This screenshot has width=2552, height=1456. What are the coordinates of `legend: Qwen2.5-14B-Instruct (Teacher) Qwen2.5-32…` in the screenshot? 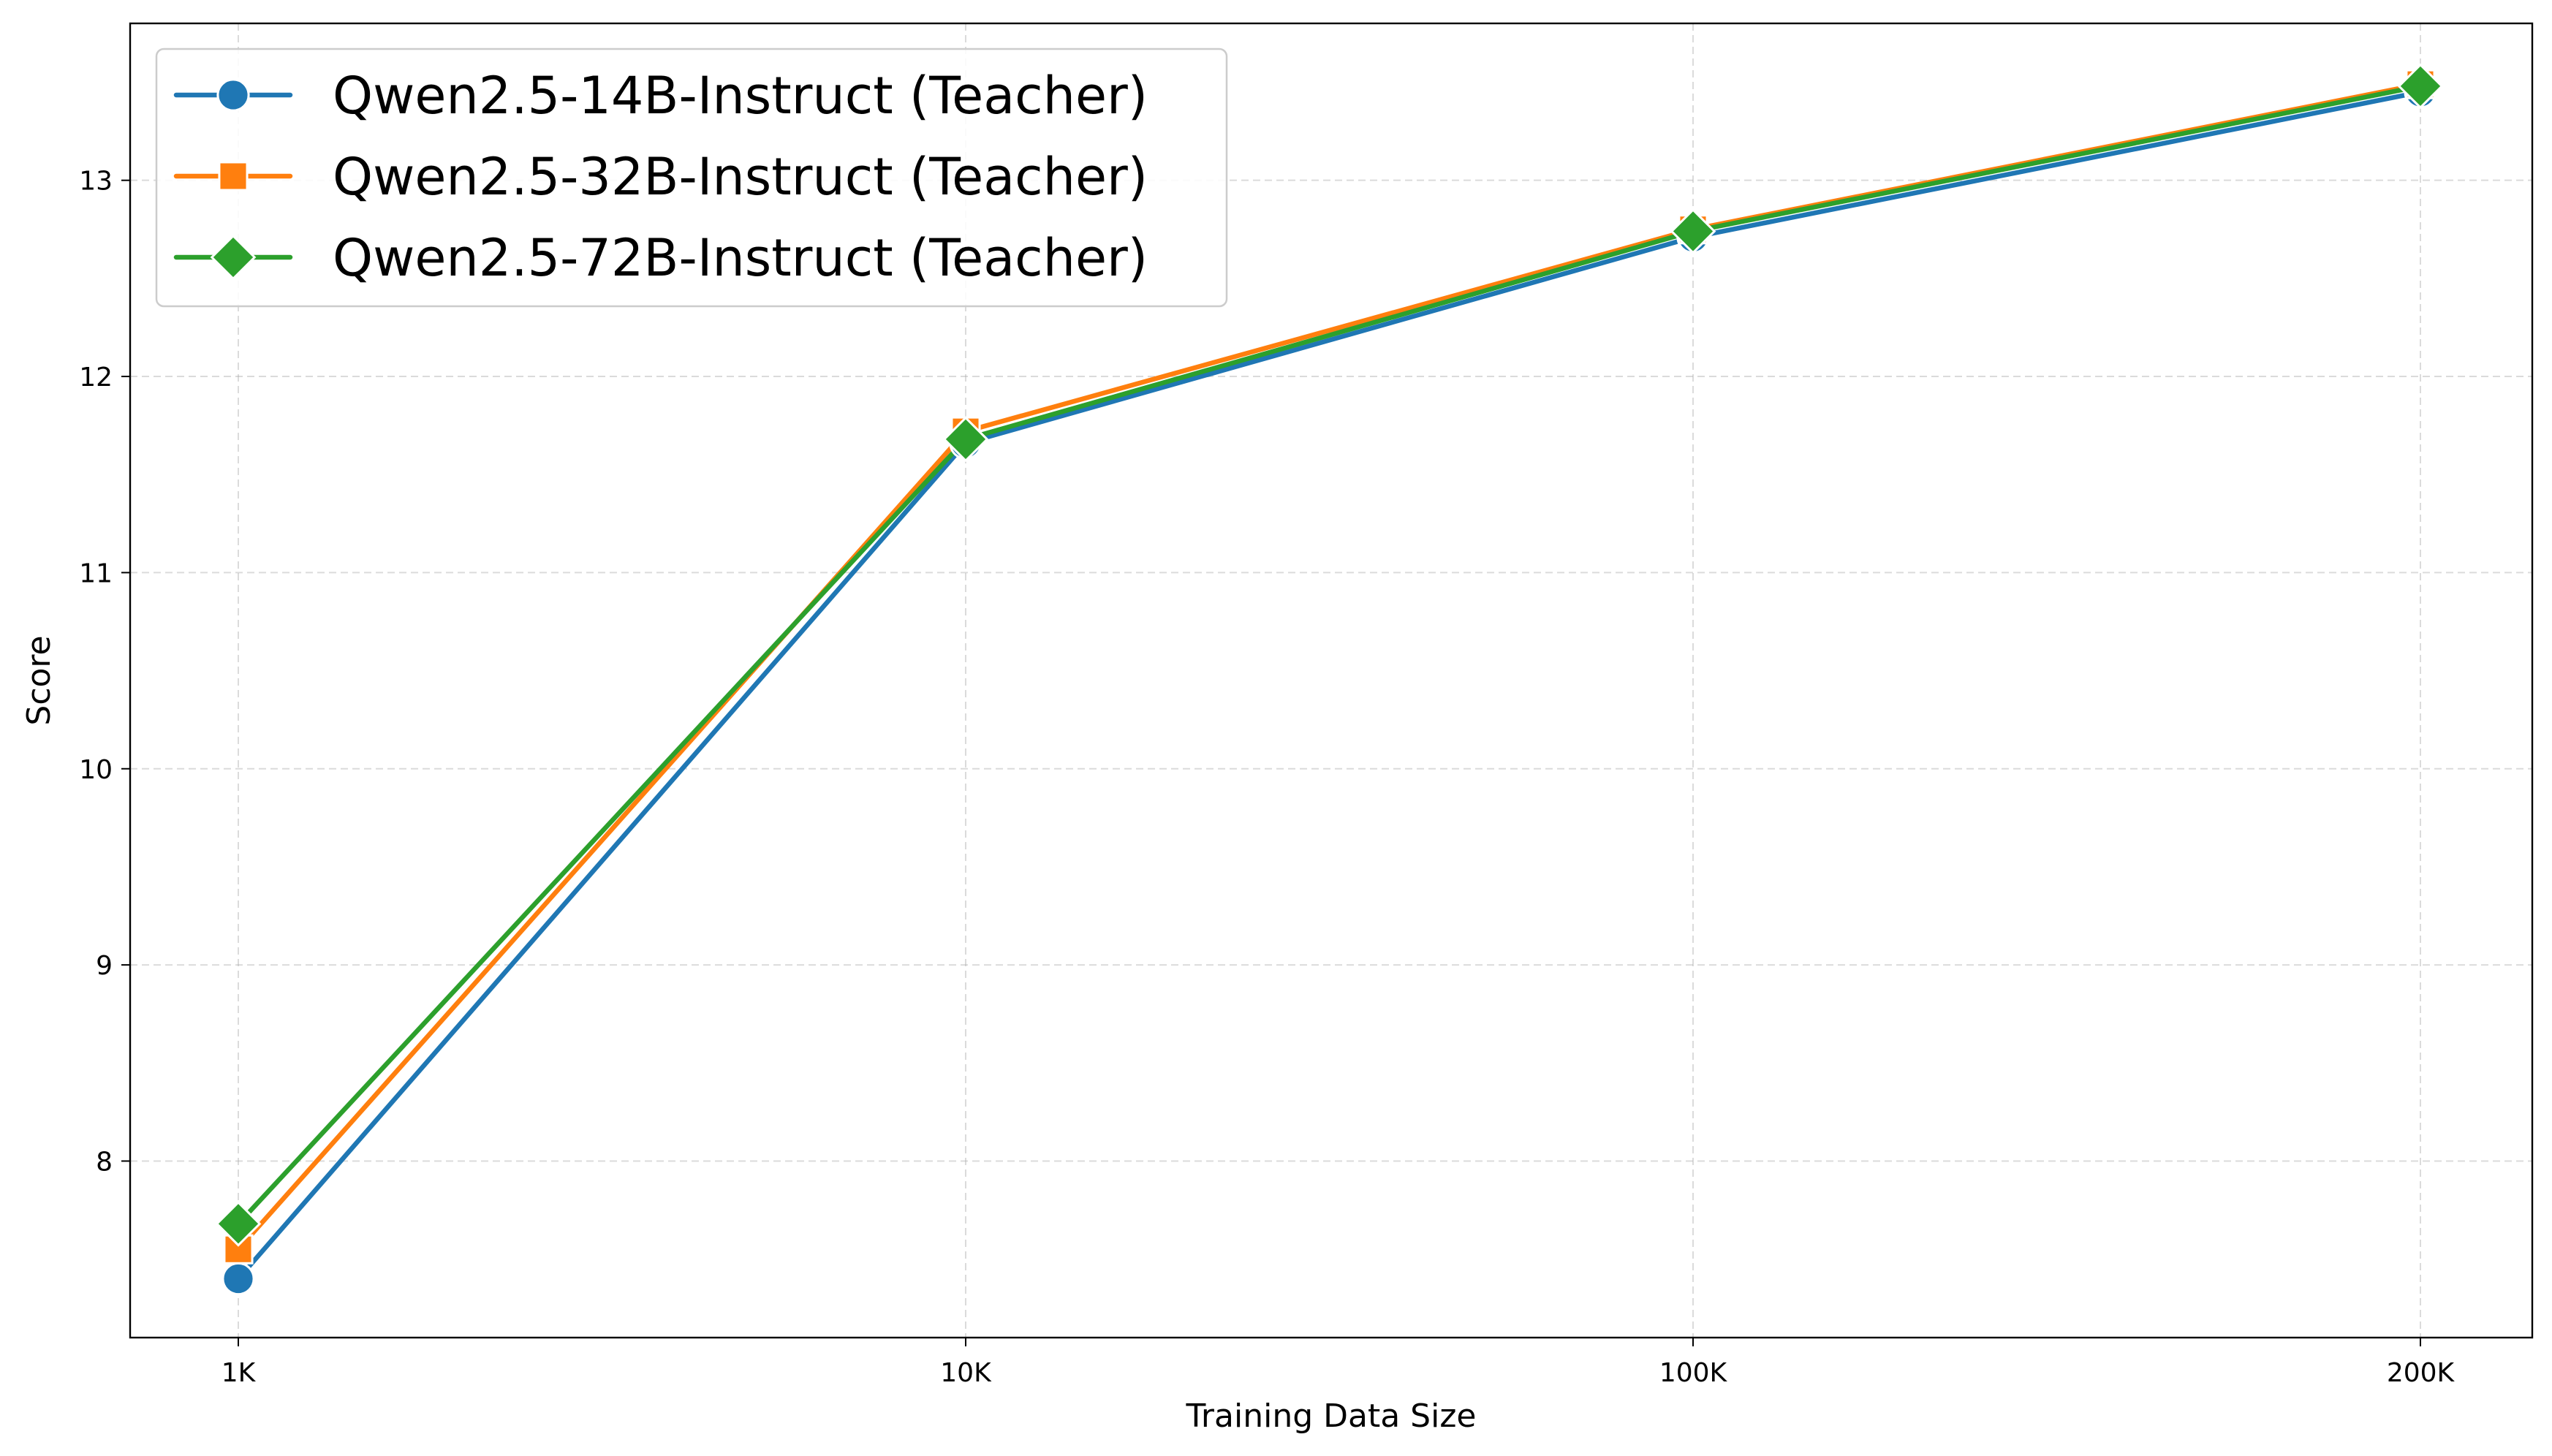 It's located at (691, 178).